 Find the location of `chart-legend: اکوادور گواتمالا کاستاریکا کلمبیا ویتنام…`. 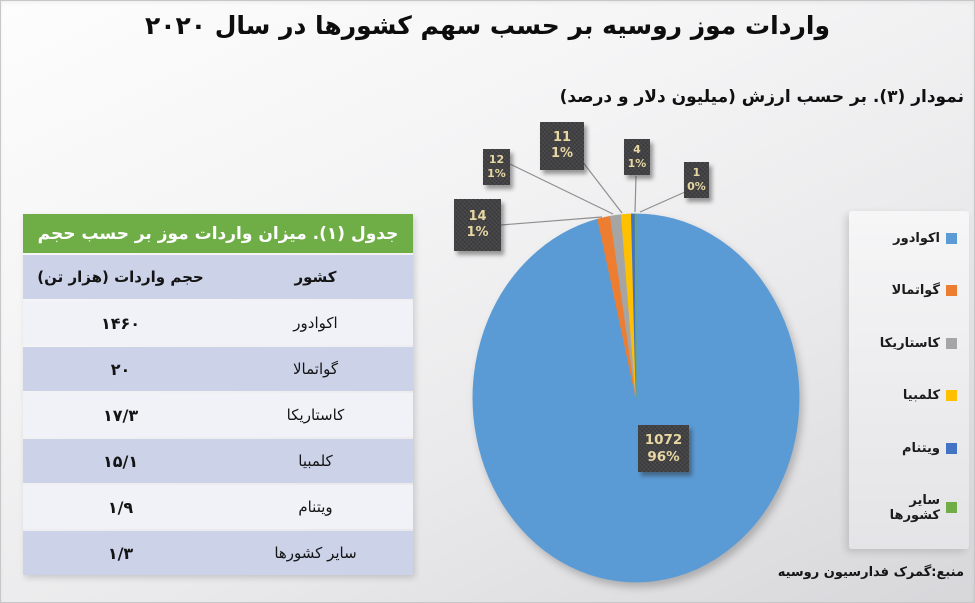

chart-legend: اکوادور گواتمالا کاستاریکا کلمبیا ویتنام… is located at coordinates (909, 380).